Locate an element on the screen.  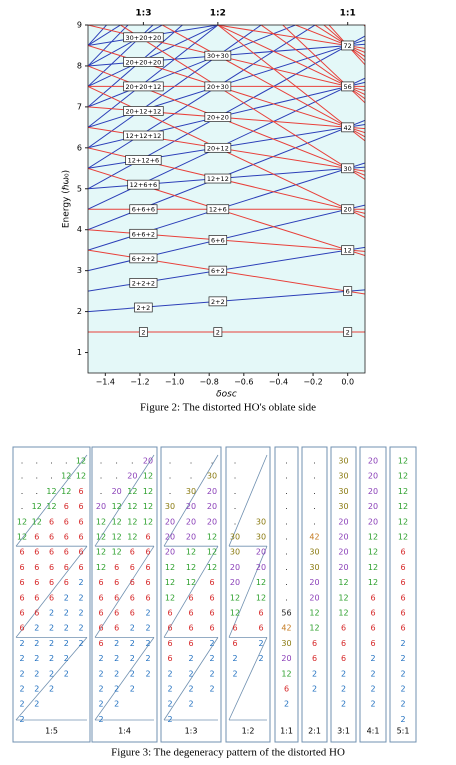
level-label: 30+20+20 is located at coordinates (144, 38).